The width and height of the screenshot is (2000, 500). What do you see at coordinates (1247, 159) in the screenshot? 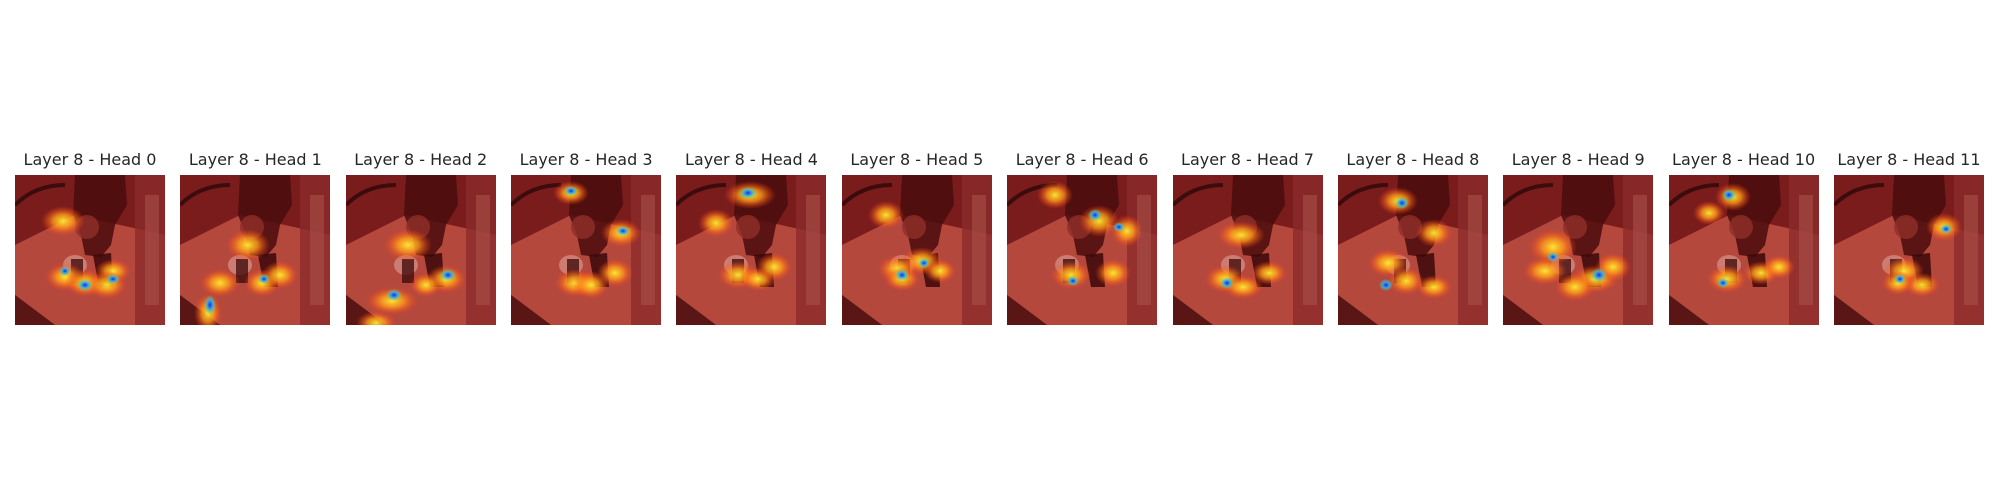
I see `panel-title: Layer 8 - Head 7` at bounding box center [1247, 159].